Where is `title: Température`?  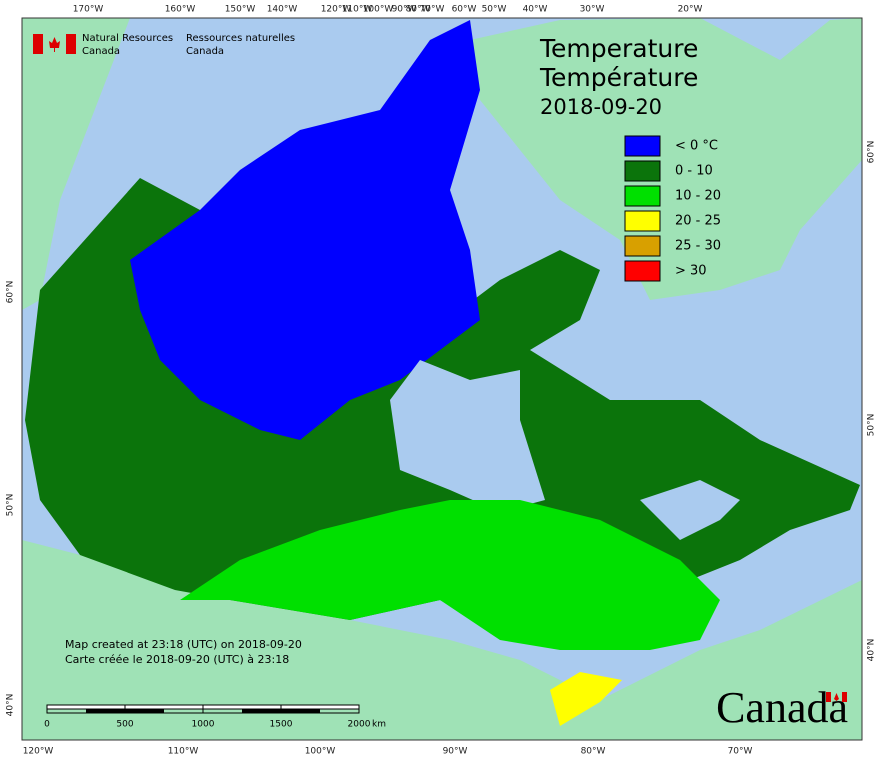
title: Température is located at coordinates (618, 77).